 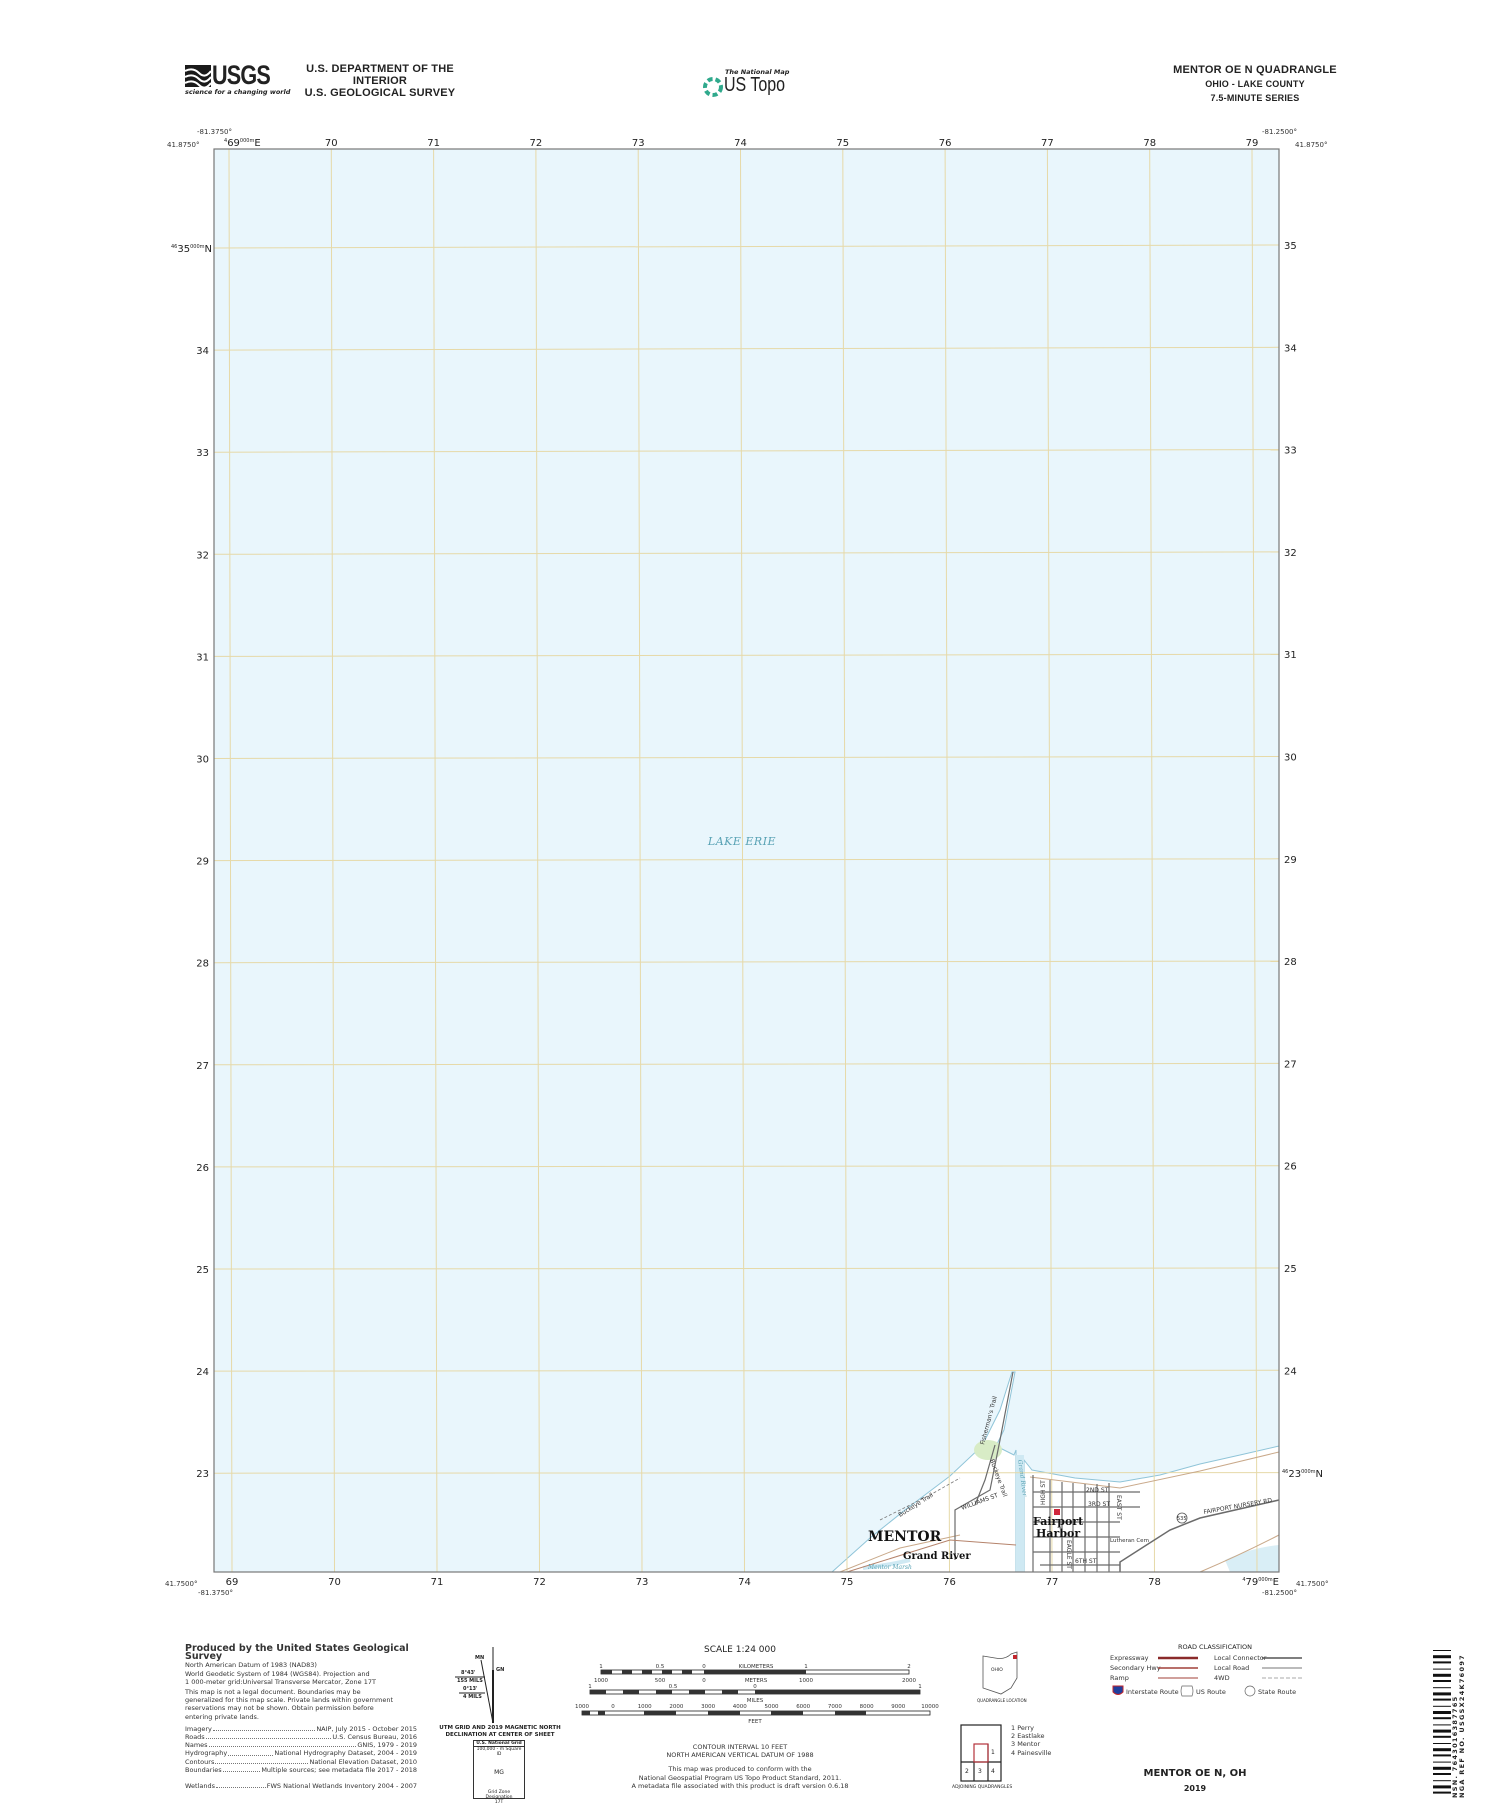 What do you see at coordinates (997, 1670) in the screenshot?
I see `ohio-label: OHIO` at bounding box center [997, 1670].